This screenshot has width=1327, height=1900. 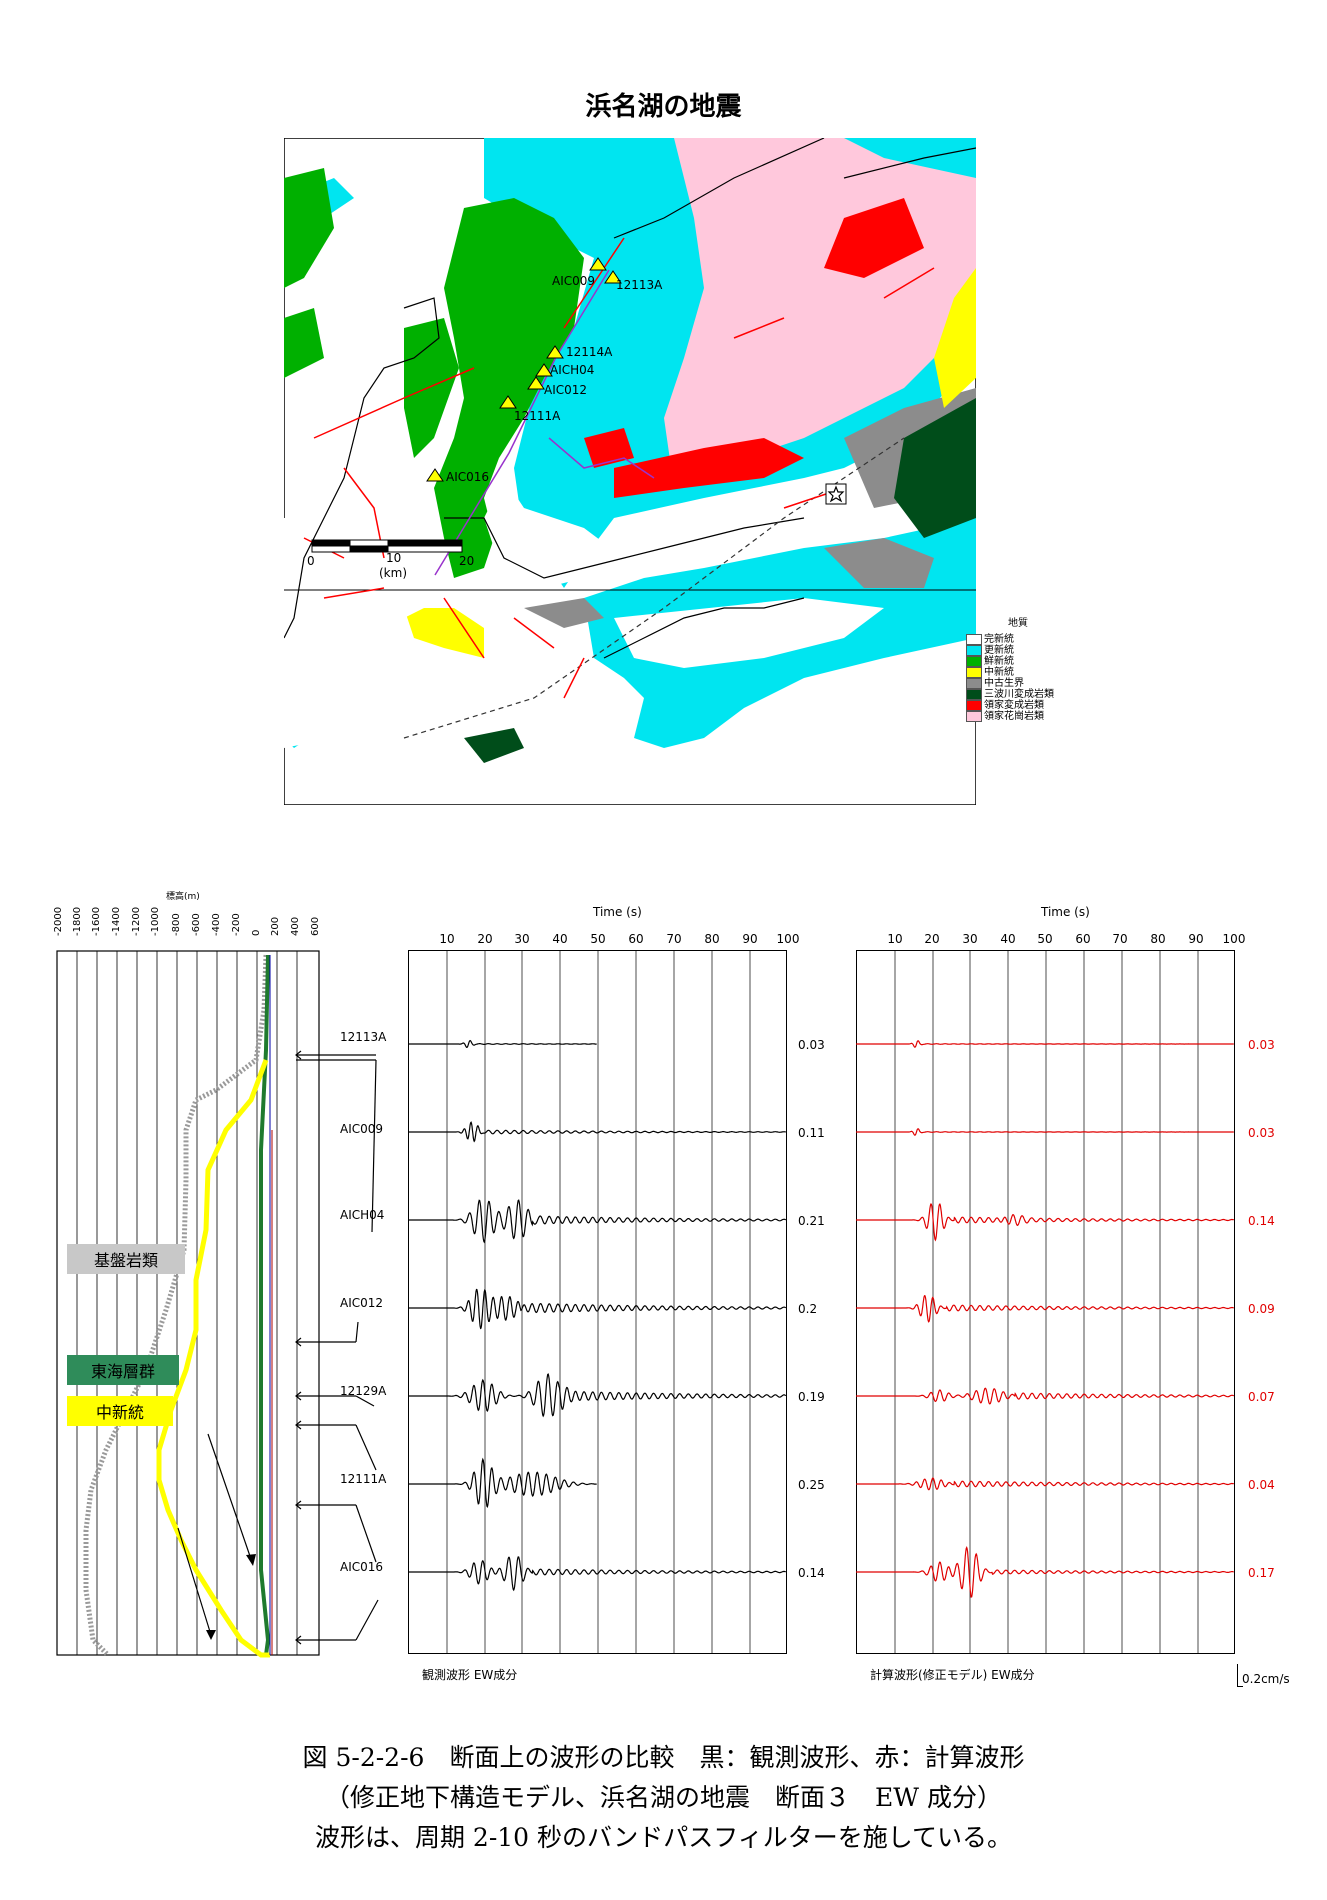 What do you see at coordinates (123, 1370) in the screenshot?
I see `tag-tokai-group: 東海層群` at bounding box center [123, 1370].